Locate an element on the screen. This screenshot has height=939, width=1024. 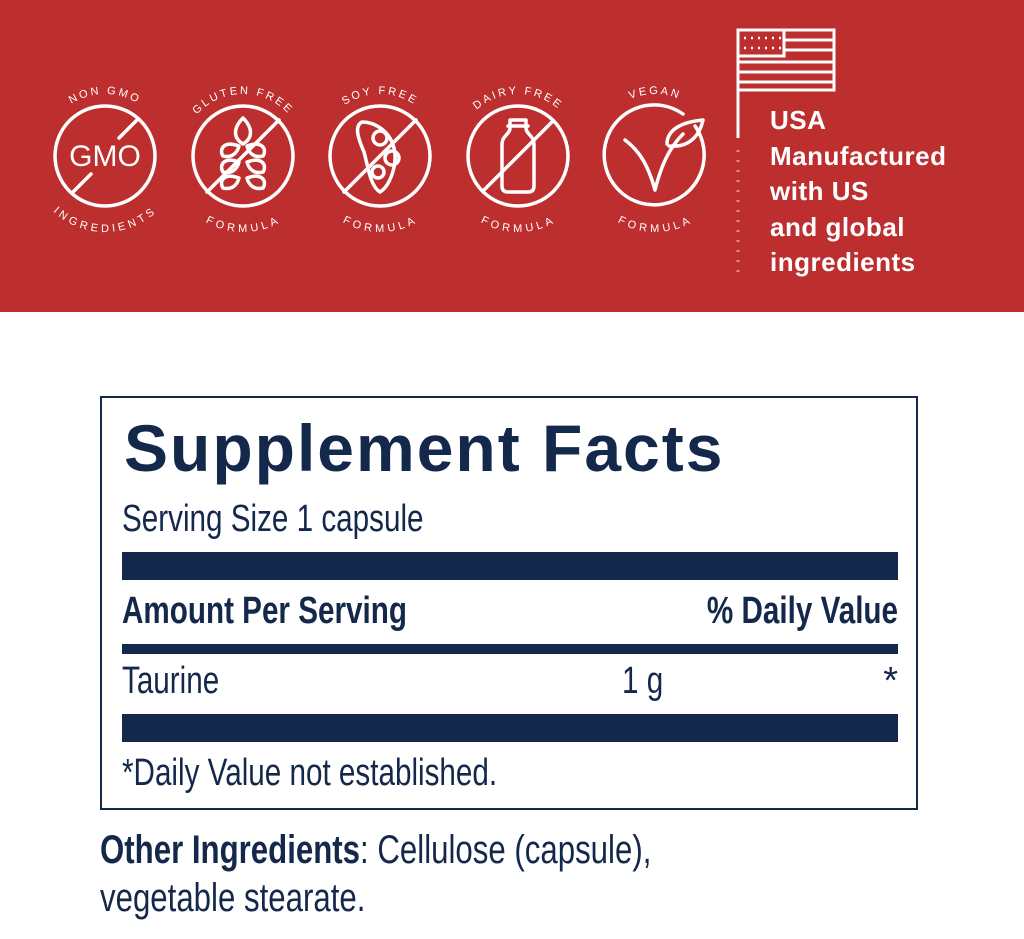
badge-gmo-center: GMO is located at coordinates (105, 156).